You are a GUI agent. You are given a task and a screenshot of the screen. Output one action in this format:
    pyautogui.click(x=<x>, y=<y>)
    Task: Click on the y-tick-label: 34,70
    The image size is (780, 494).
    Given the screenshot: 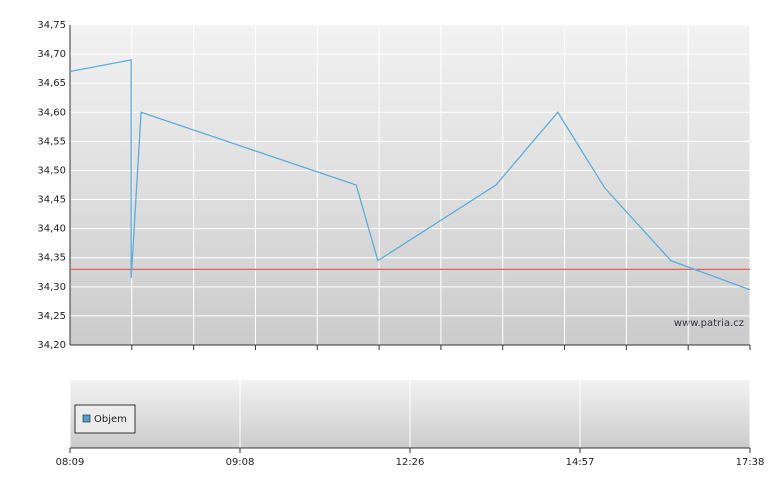 What is the action you would take?
    pyautogui.click(x=51, y=54)
    